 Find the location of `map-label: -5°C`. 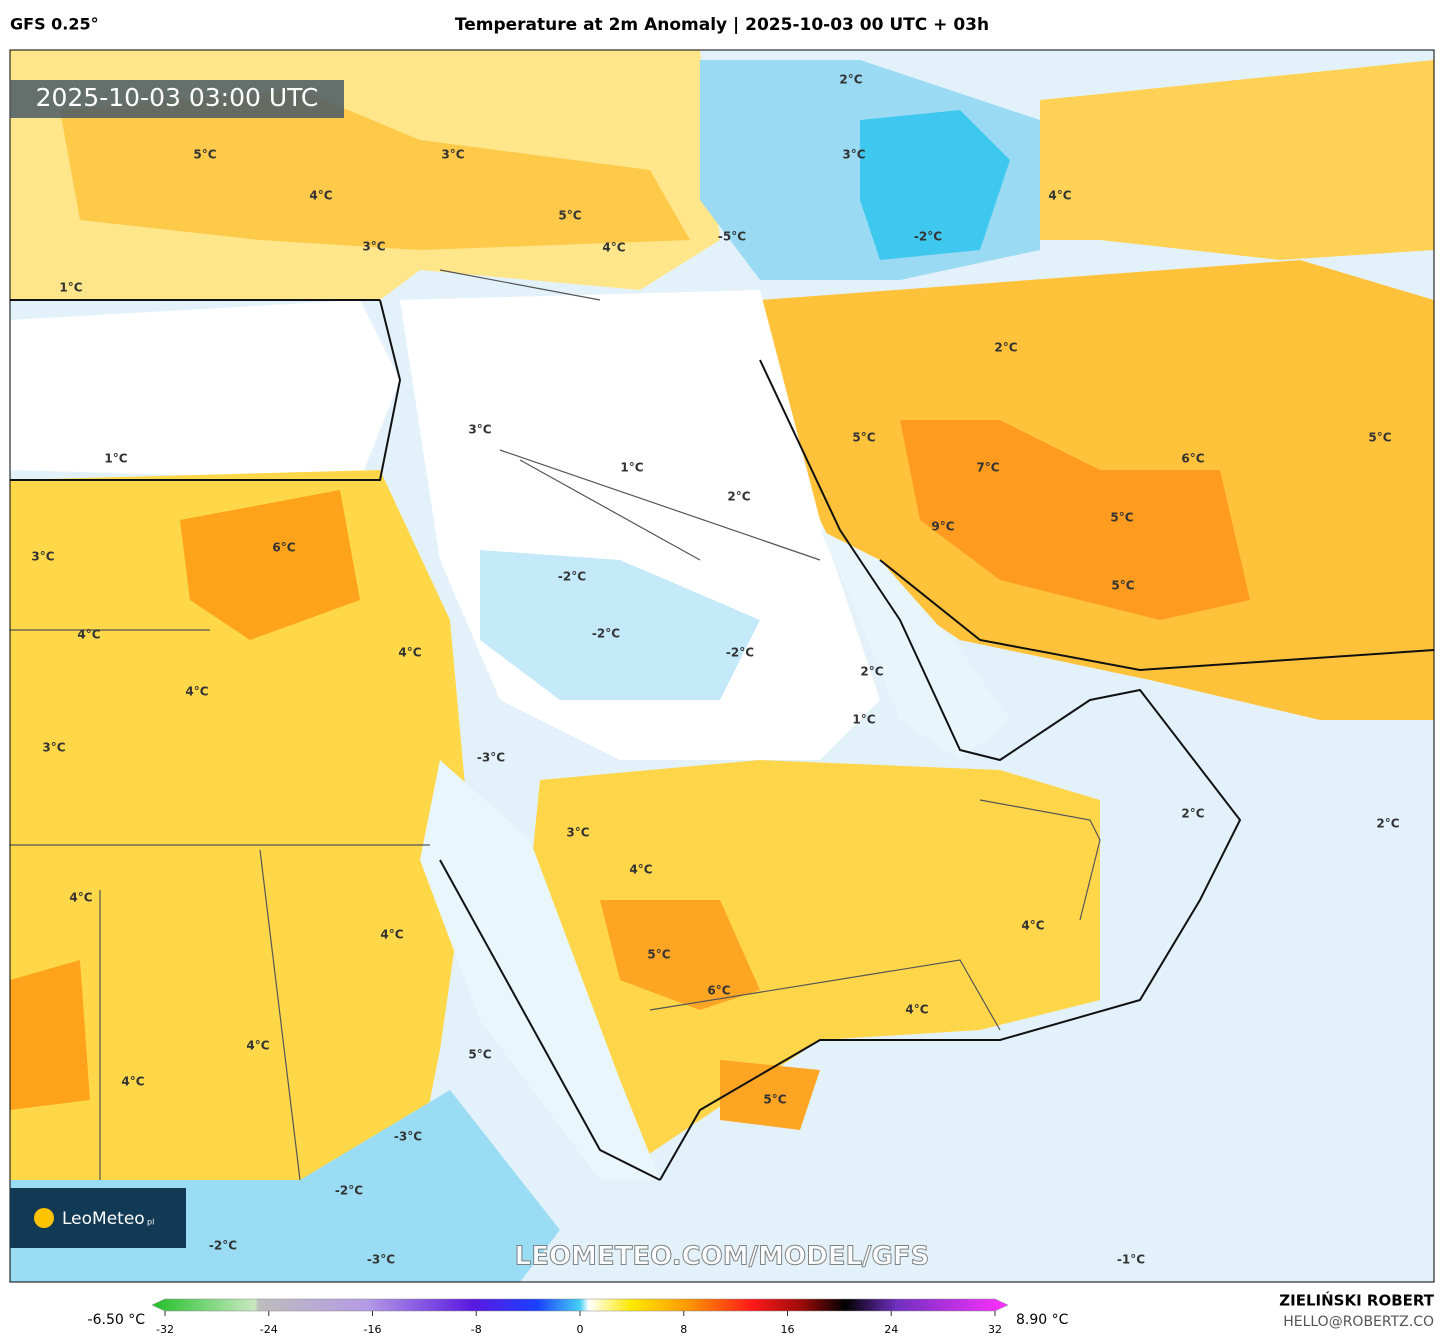

map-label: -5°C is located at coordinates (732, 237).